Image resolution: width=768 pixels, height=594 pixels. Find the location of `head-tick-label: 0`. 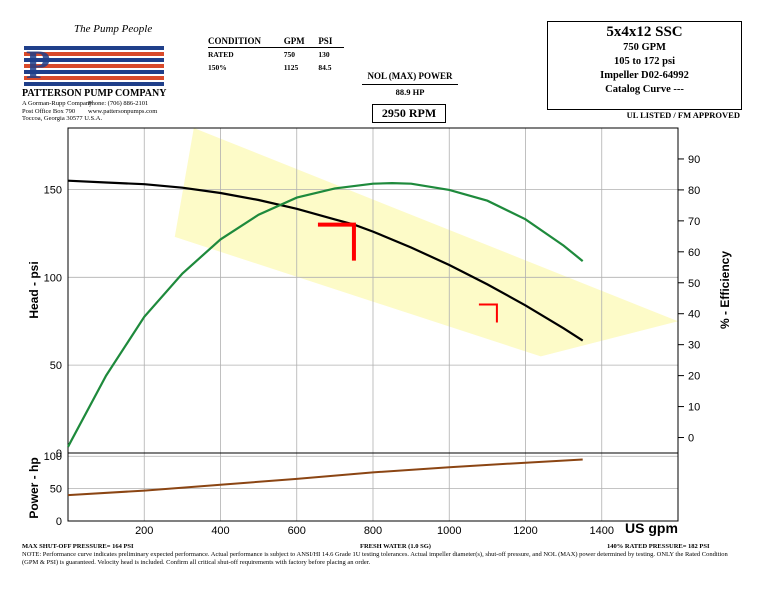

head-tick-label: 0 is located at coordinates (59, 454).